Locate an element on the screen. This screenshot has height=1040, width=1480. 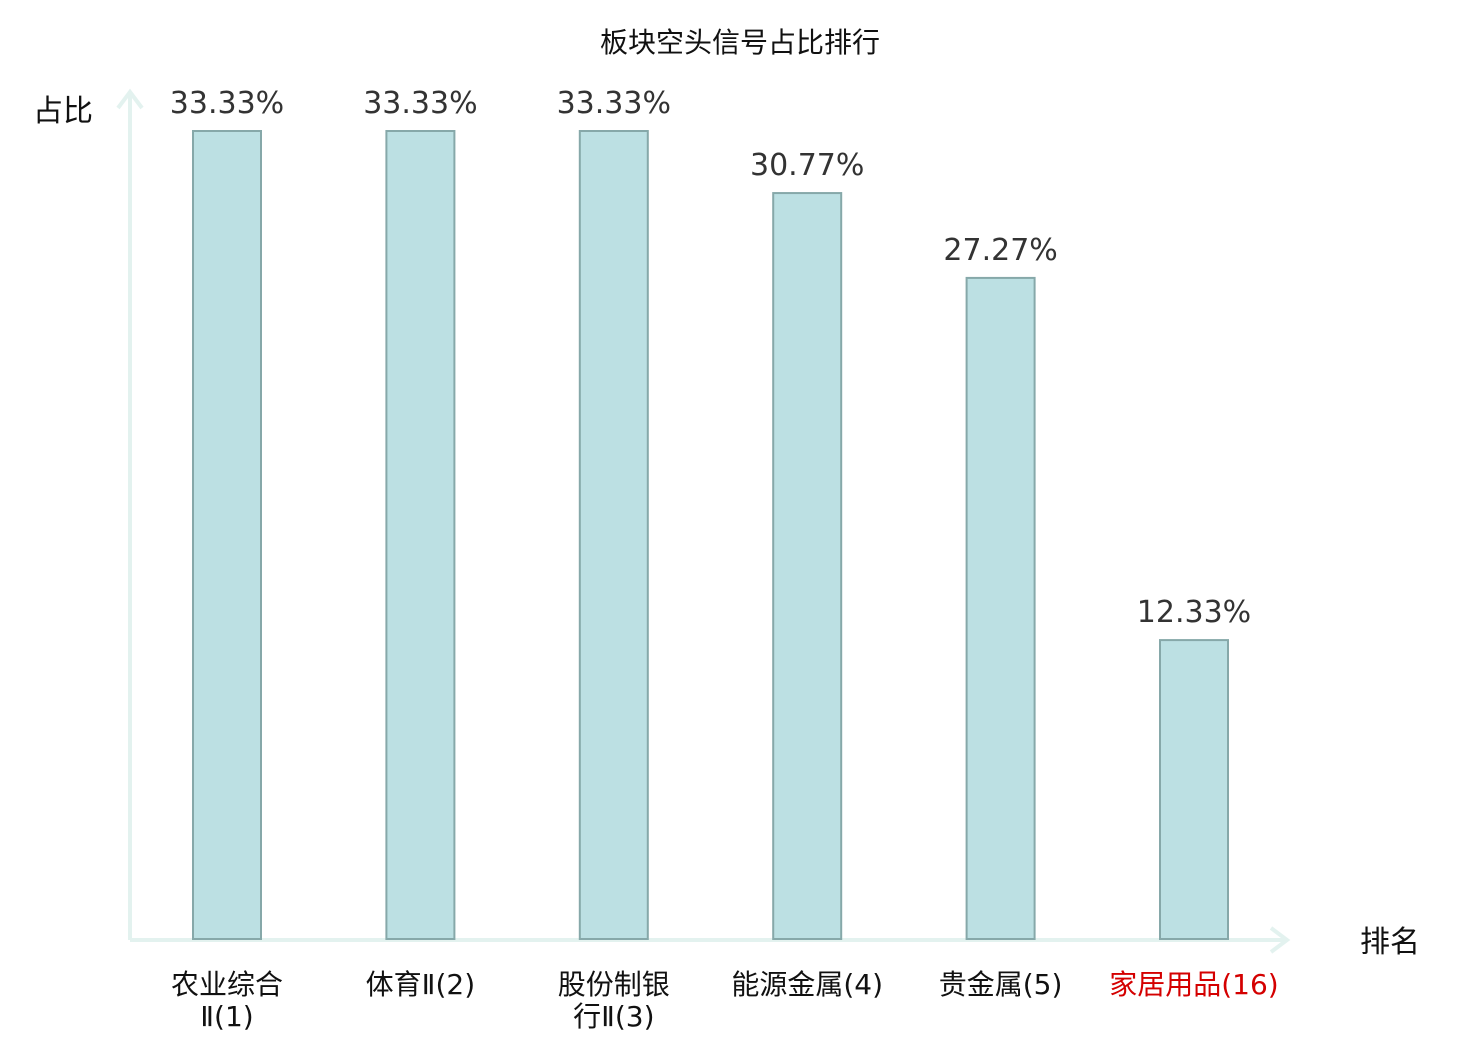
y-axis is located at coordinates (130, 514).